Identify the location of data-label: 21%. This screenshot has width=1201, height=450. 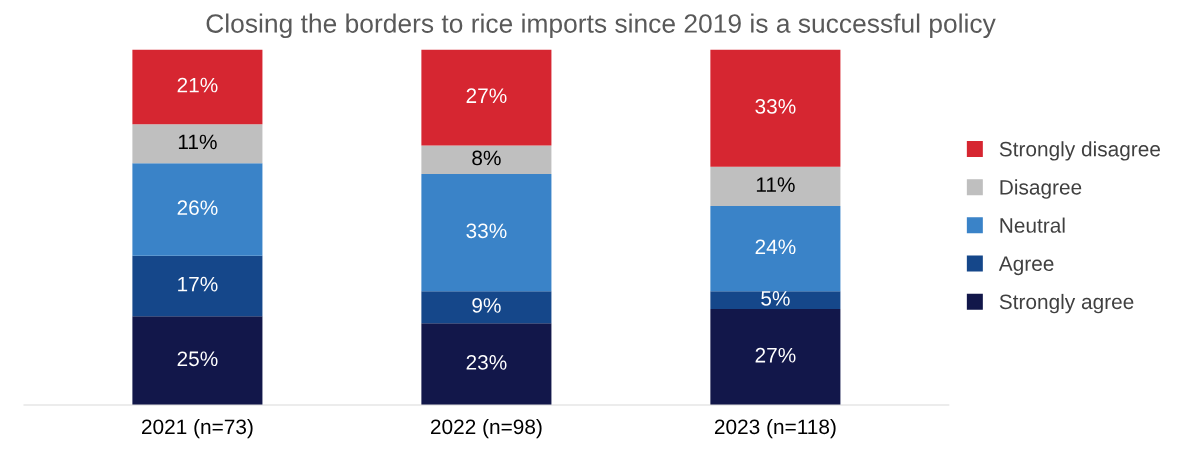
(197, 85).